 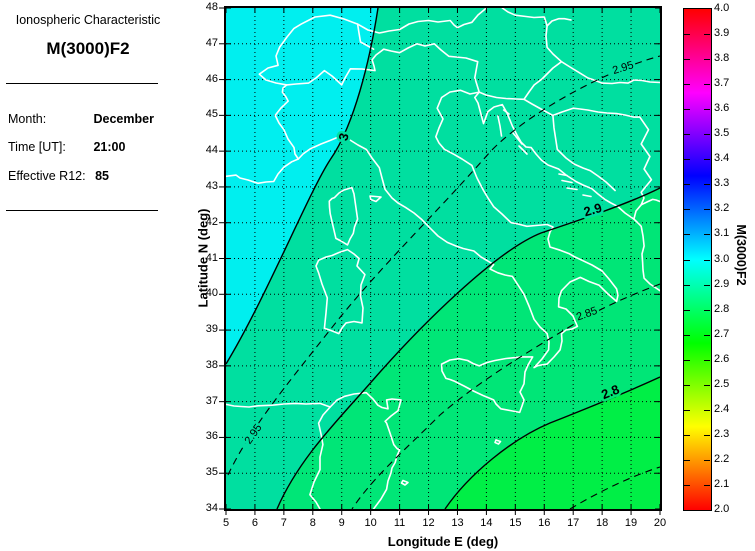 What do you see at coordinates (123, 119) in the screenshot?
I see `field-month-value: December` at bounding box center [123, 119].